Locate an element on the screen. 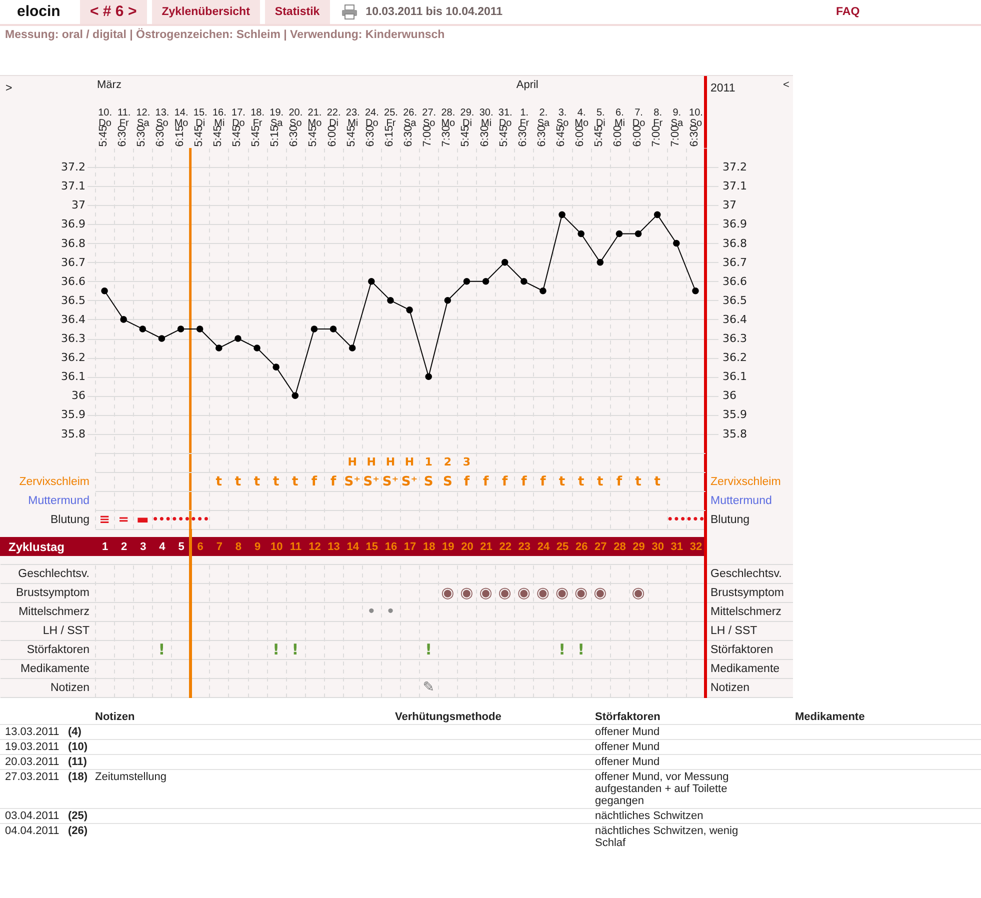 The width and height of the screenshot is (981, 898). text: < # 6 > is located at coordinates (113, 12).